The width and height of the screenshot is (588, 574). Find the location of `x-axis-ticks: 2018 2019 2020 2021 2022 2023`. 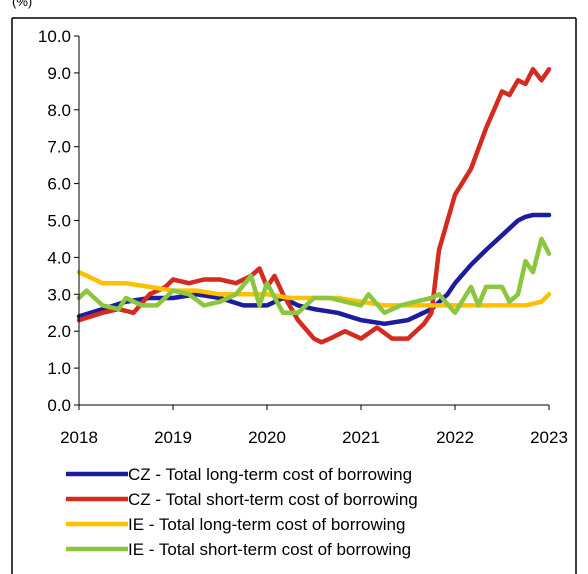

x-axis-ticks: 2018 2019 2020 2021 2022 2023 is located at coordinates (314, 426).